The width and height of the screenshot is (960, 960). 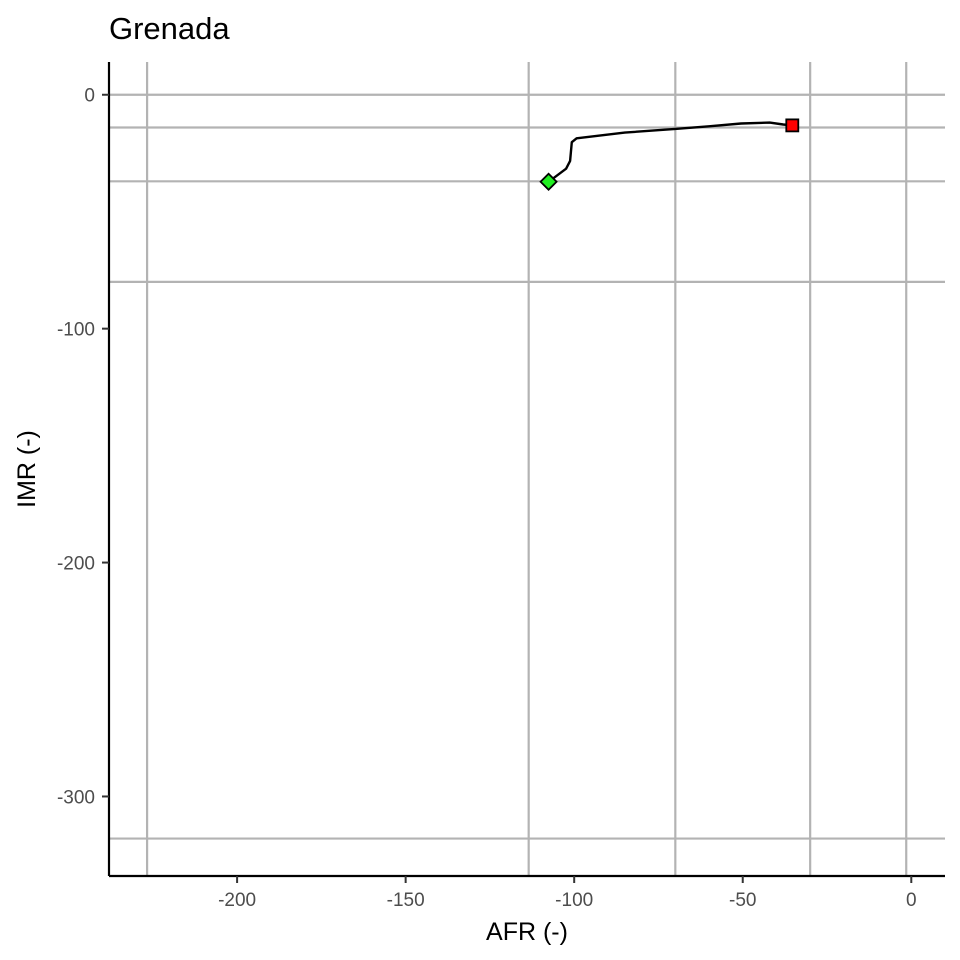 I want to click on y-axis-label: IMR (-), so click(x=27, y=469).